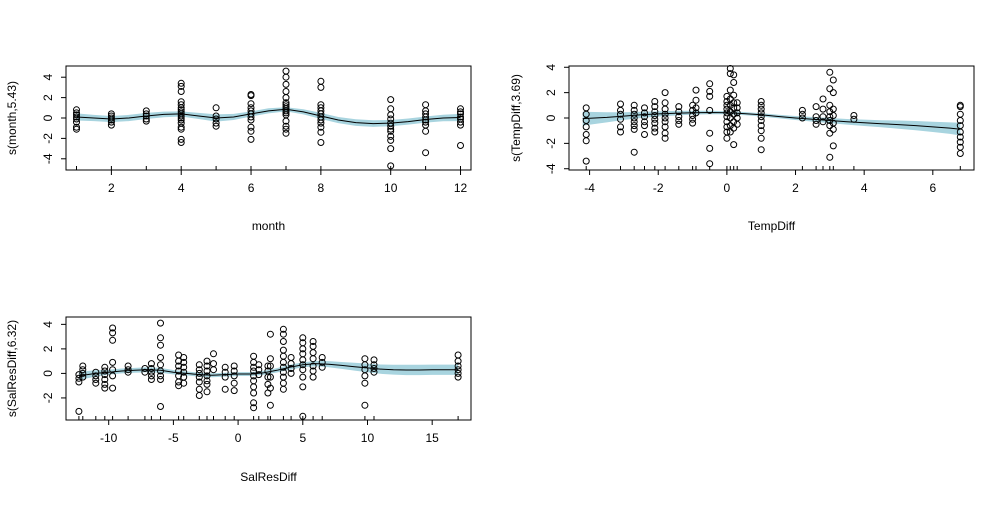 The height and width of the screenshot is (507, 1008). What do you see at coordinates (551, 117) in the screenshot?
I see `y-tick-label: 0` at bounding box center [551, 117].